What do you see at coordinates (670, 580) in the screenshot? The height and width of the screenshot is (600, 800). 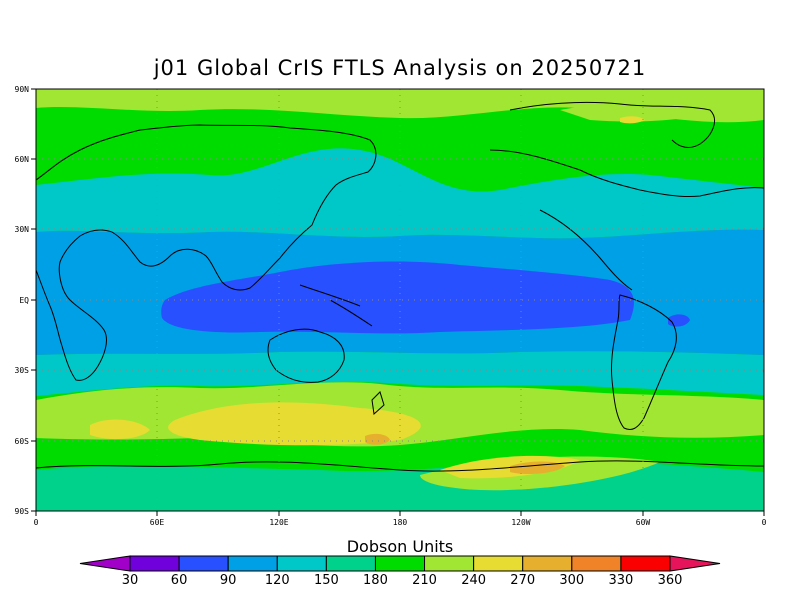 I see `colorbar-level-label: 360` at bounding box center [670, 580].